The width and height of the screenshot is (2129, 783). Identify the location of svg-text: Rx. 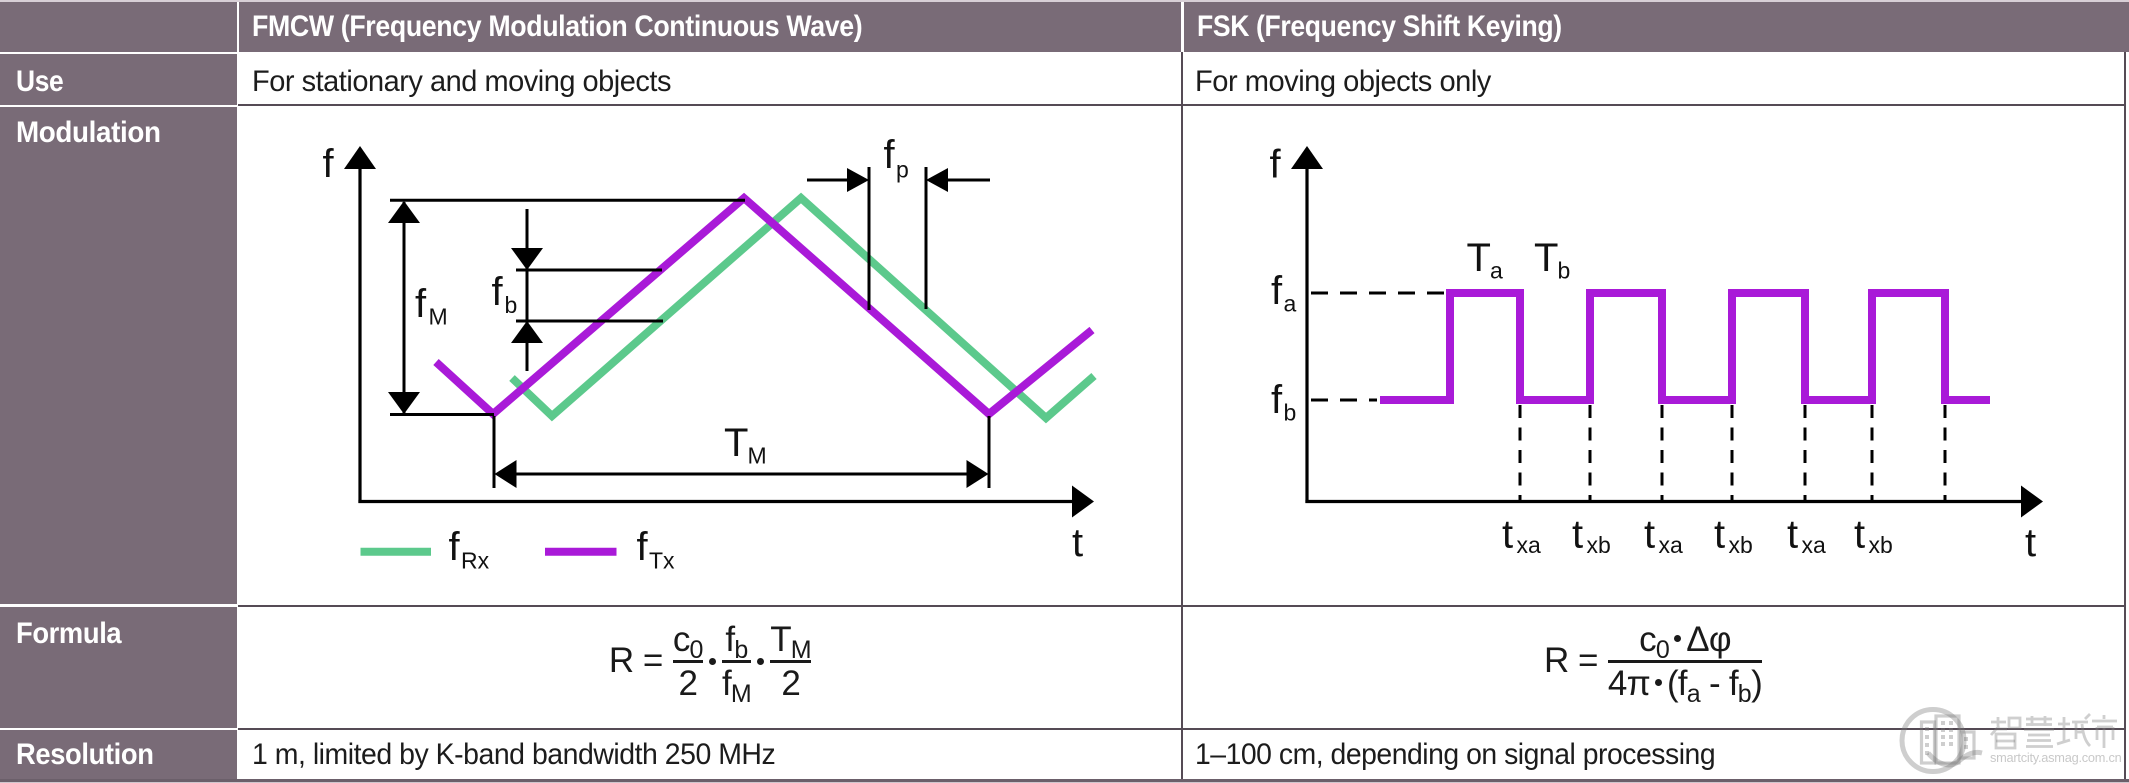
(475, 561).